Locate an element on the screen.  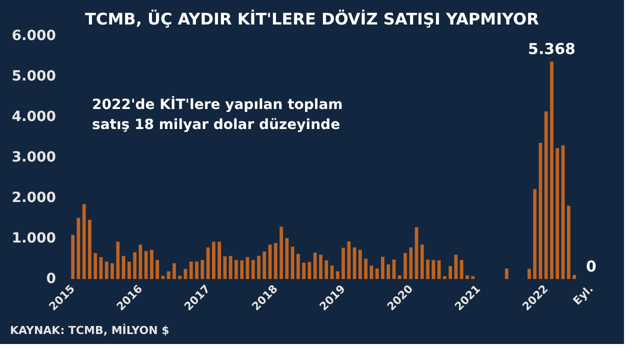
x-tick-label: Eyl. is located at coordinates (583, 295).